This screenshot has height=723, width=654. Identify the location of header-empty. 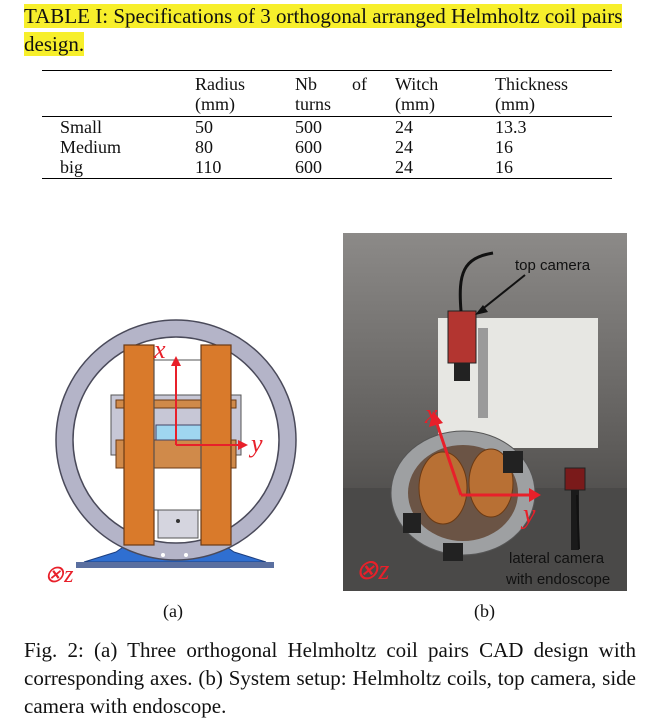
(118, 93).